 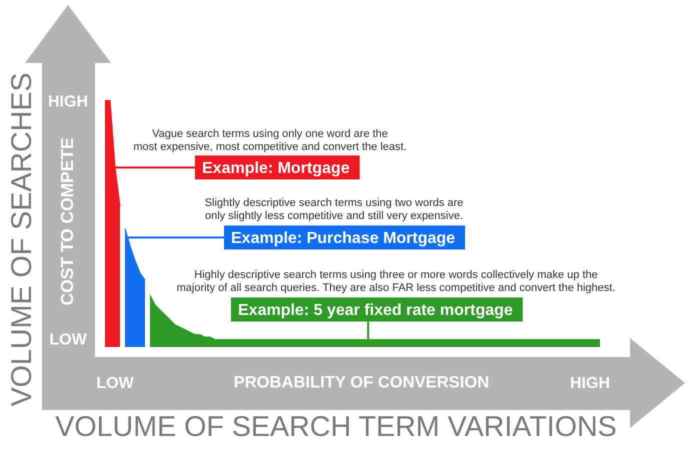 I want to click on annotation: Example: Purchase Mortgage, so click(x=343, y=238).